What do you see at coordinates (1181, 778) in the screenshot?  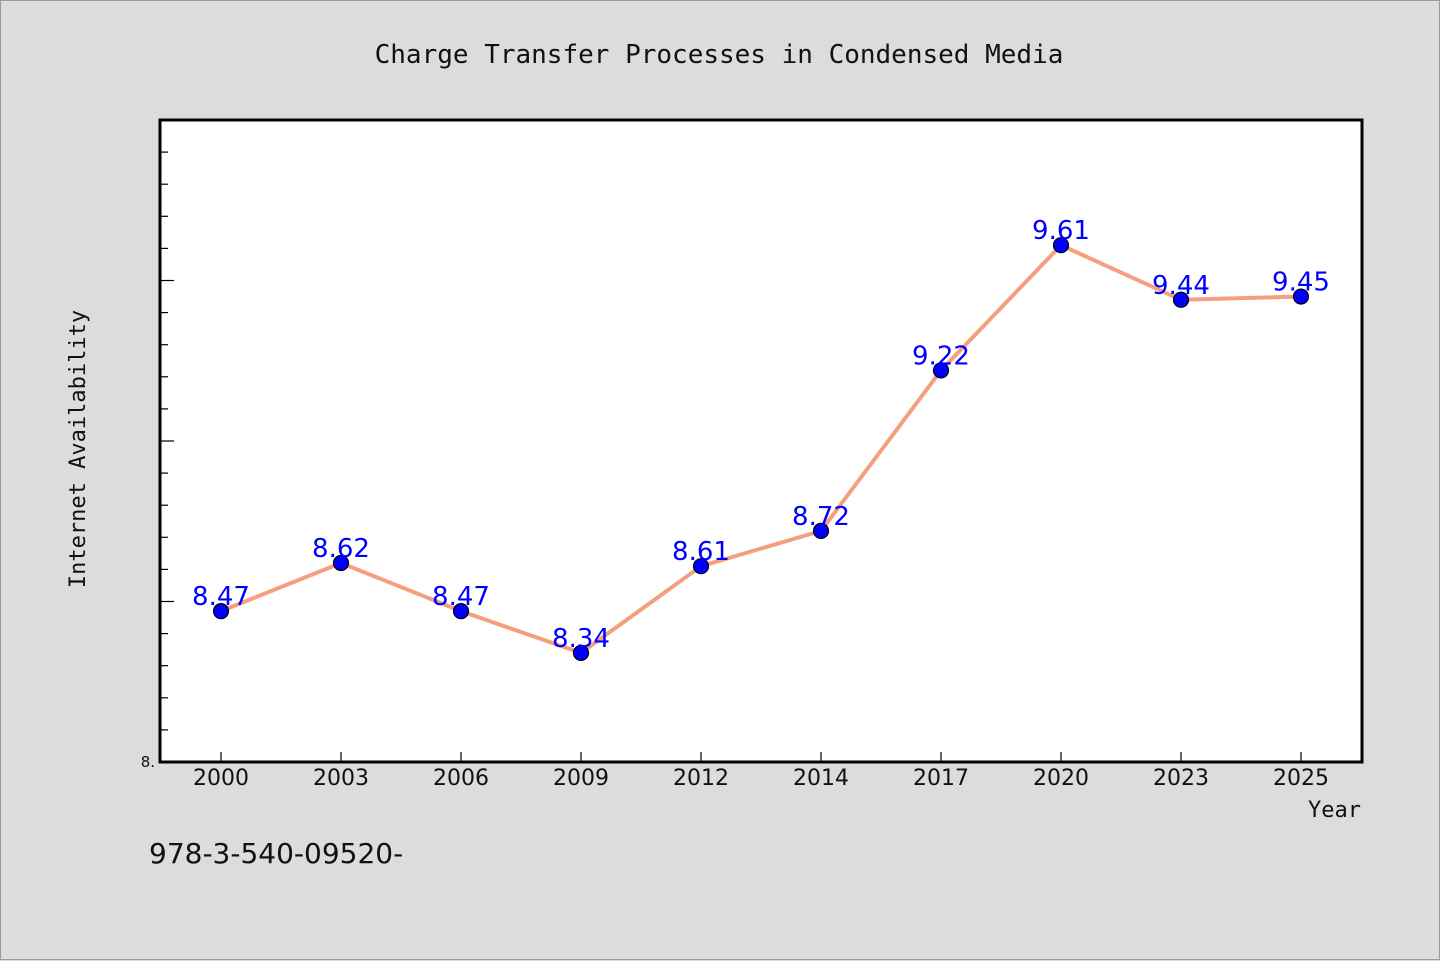 I see `x-tick-label: 2023` at bounding box center [1181, 778].